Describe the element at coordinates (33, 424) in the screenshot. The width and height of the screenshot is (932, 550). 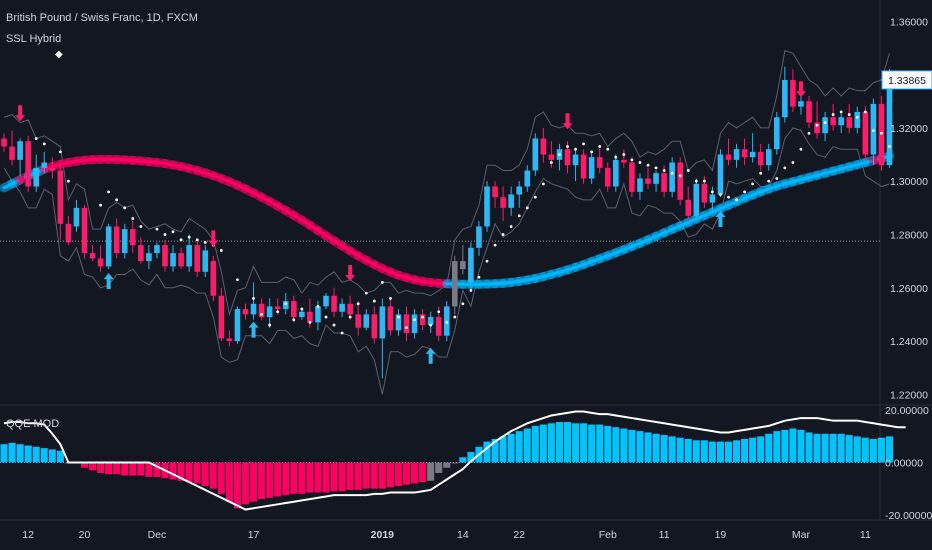
I see `oscillator-label: QQE MOD` at that location.